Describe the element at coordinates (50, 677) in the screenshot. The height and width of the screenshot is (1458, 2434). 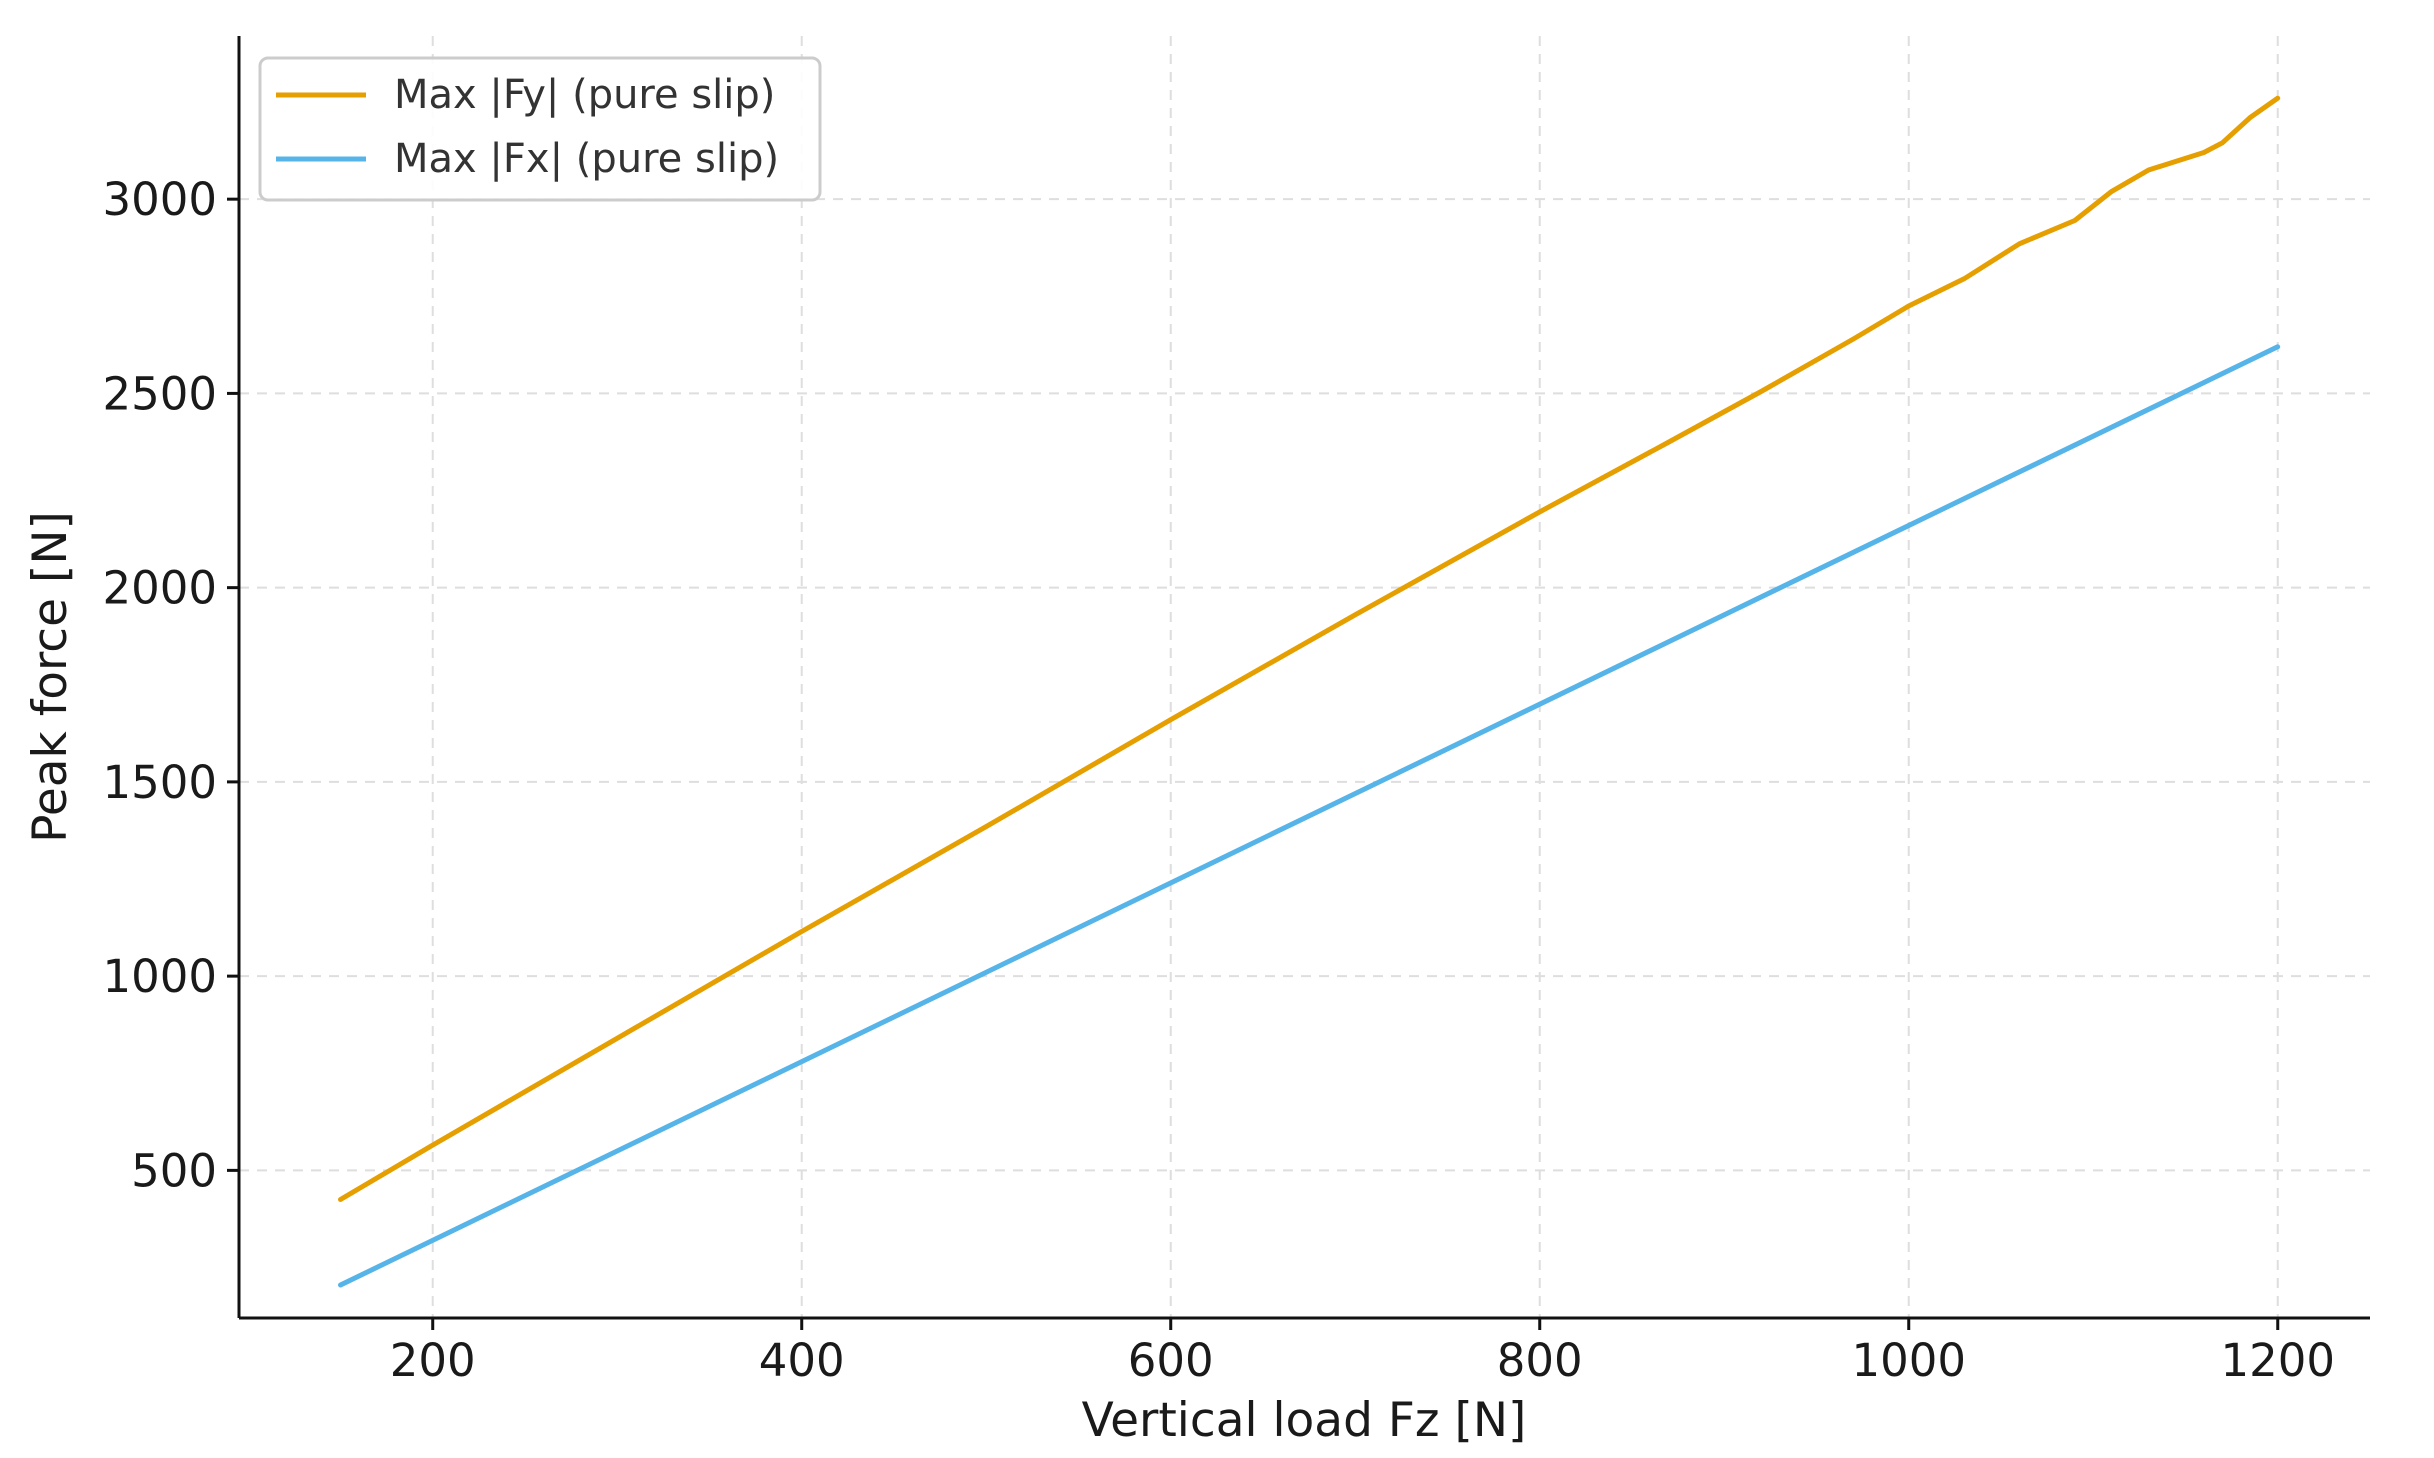
I see `y-axis-label: Peak force [N]` at that location.